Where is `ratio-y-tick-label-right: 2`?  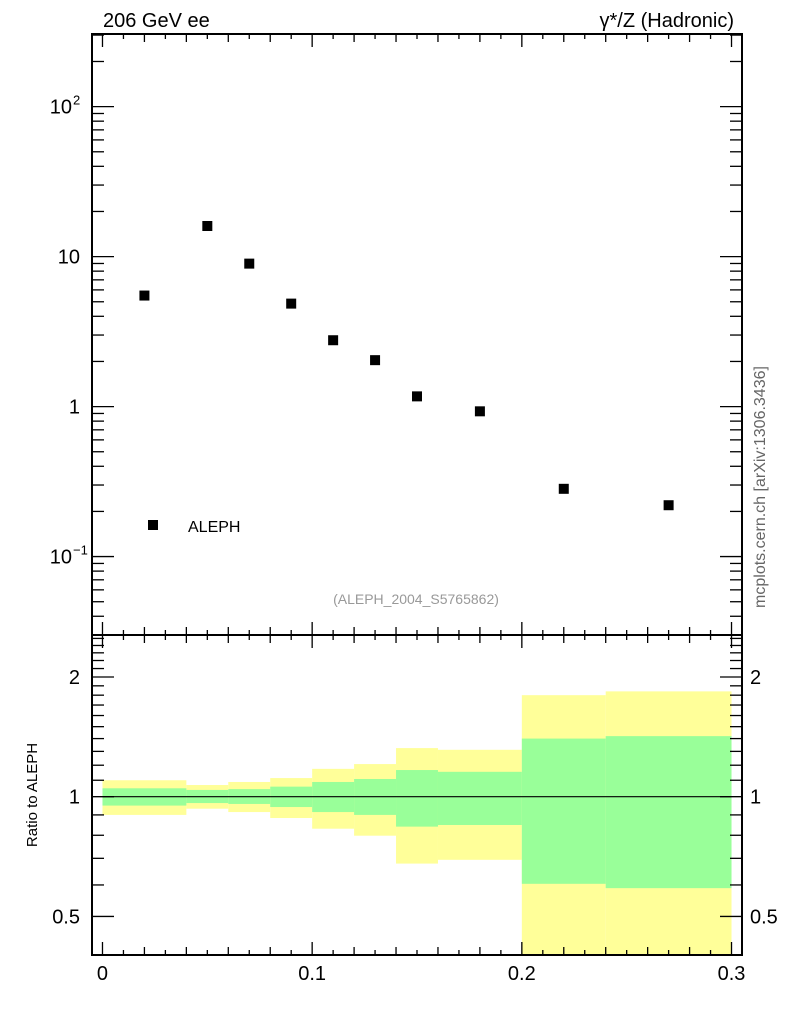 ratio-y-tick-label-right: 2 is located at coordinates (755, 678).